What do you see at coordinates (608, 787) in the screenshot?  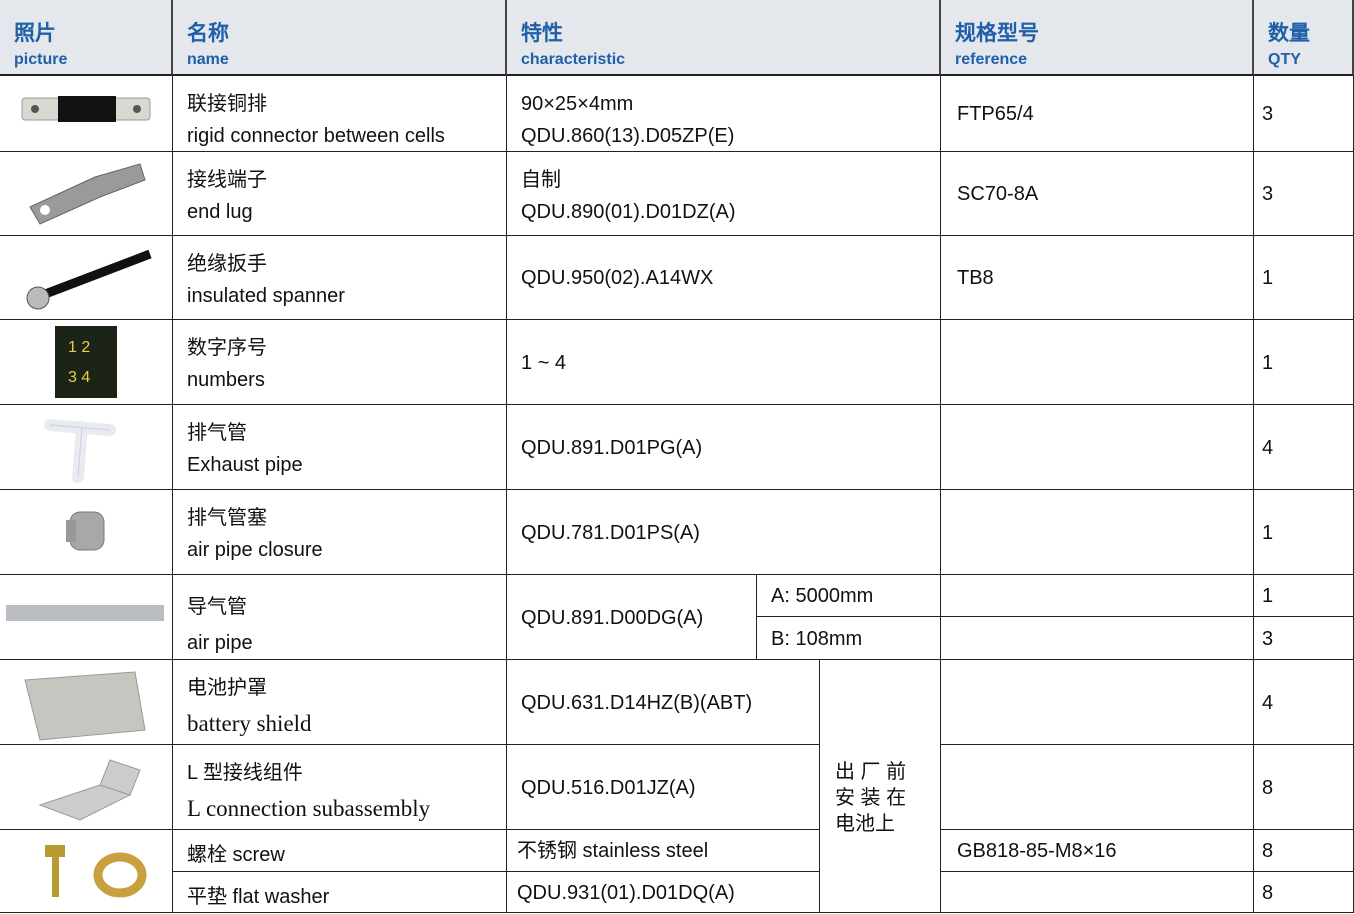 I see `cell-text: QDU.516.D01JZ(A)` at bounding box center [608, 787].